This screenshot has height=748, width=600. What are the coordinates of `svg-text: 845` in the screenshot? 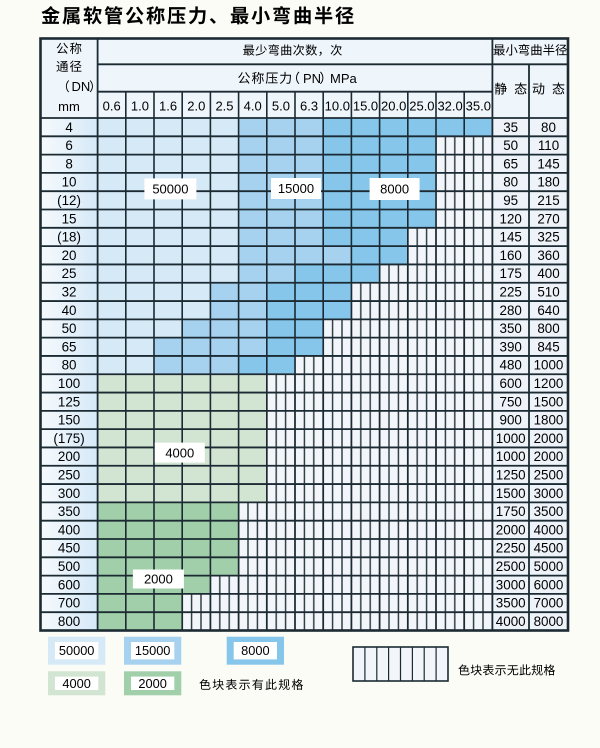 It's located at (548, 346).